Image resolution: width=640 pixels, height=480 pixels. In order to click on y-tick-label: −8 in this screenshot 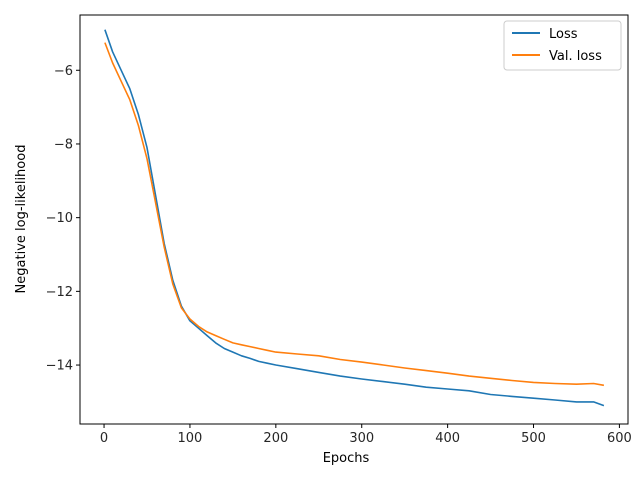, I will do `click(63, 144)`.